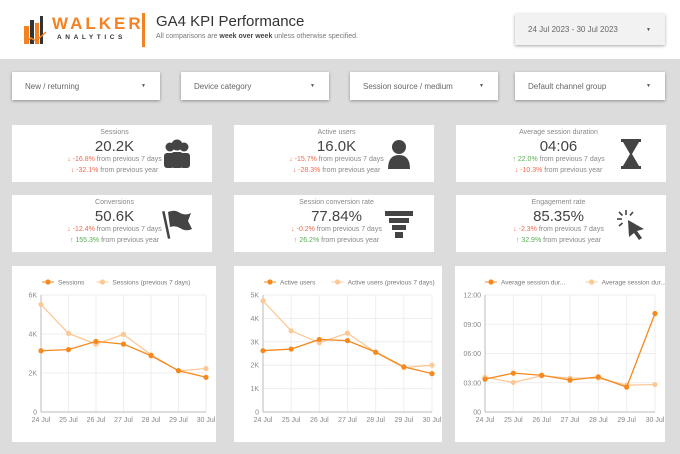 The height and width of the screenshot is (454, 680). What do you see at coordinates (336, 132) in the screenshot?
I see `kpi-label: Active users` at bounding box center [336, 132].